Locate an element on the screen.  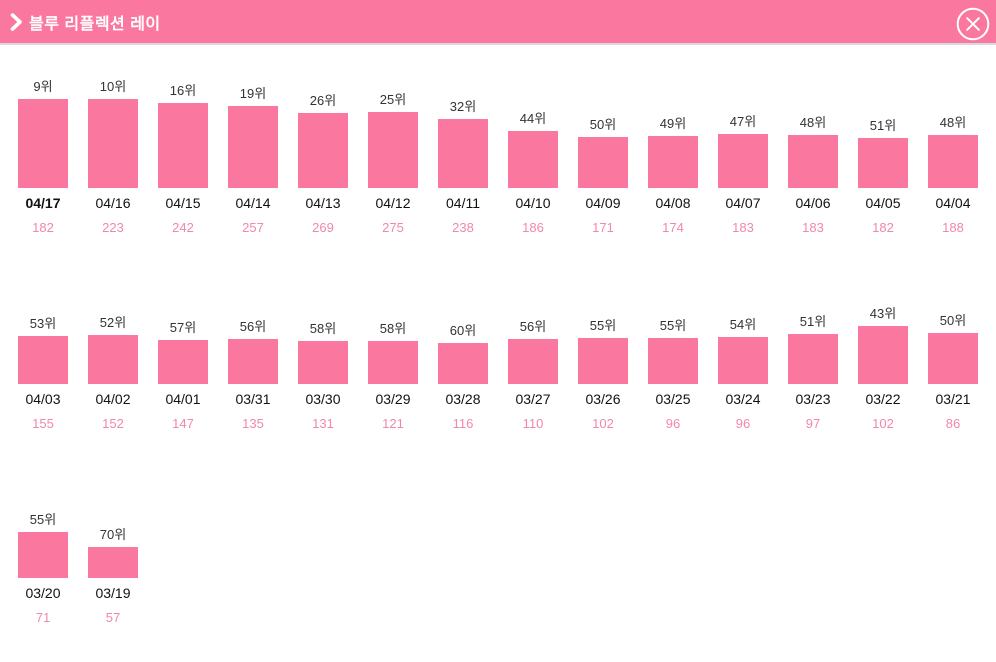
rank-label: 25위 is located at coordinates (393, 99).